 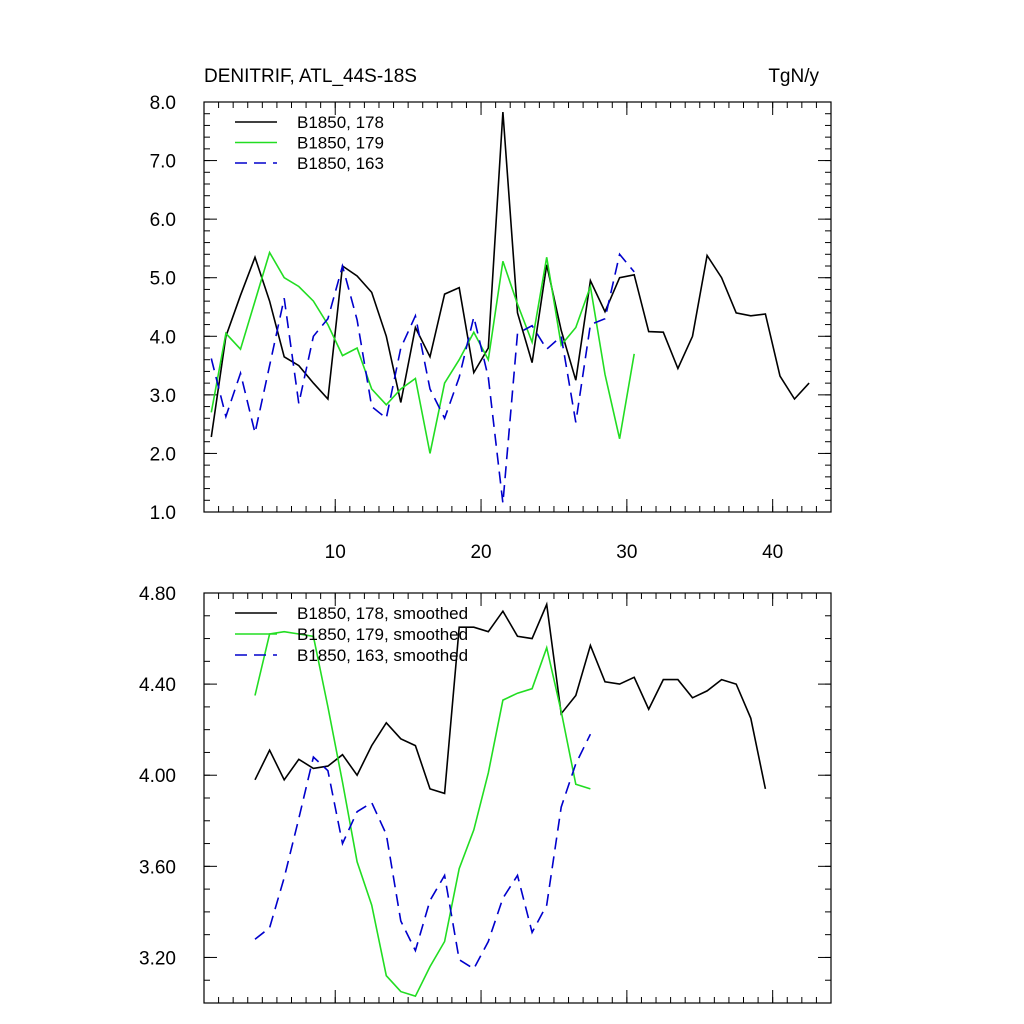 What do you see at coordinates (157, 776) in the screenshot?
I see `y-tick-label: 4.00` at bounding box center [157, 776].